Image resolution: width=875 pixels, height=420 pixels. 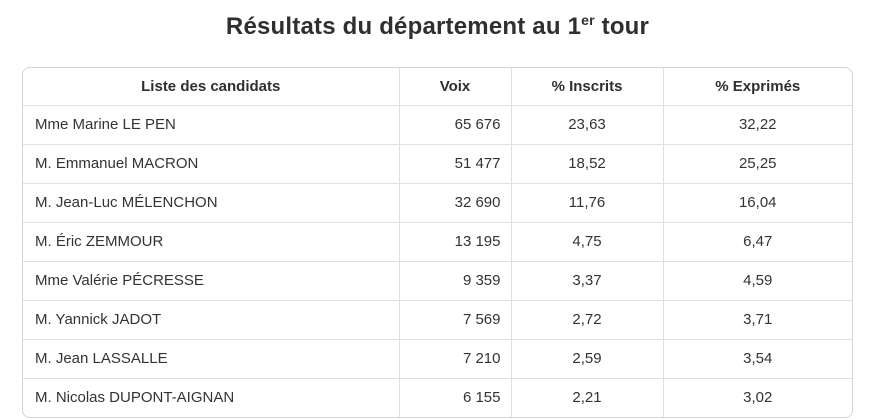 What do you see at coordinates (757, 87) in the screenshot?
I see `column-header-pct-exprimes: % Exprimés` at bounding box center [757, 87].